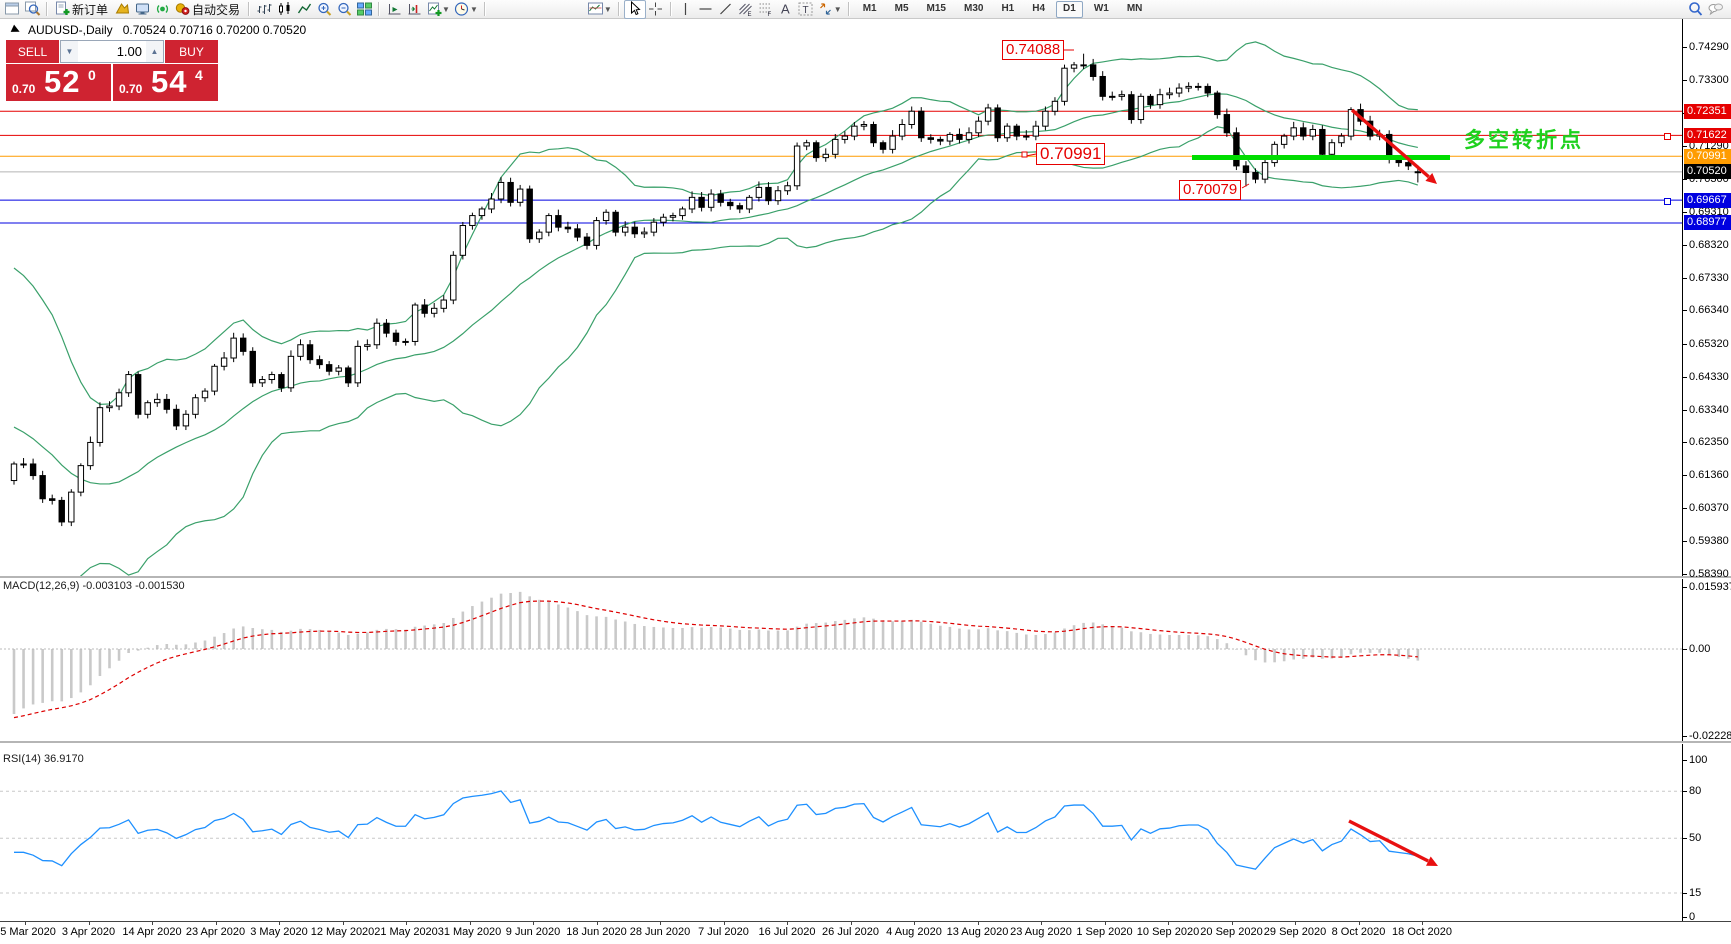 This screenshot has width=1731, height=944. Describe the element at coordinates (1041, 932) in the screenshot. I see `date-axis-label: 23 Aug 2020` at that location.